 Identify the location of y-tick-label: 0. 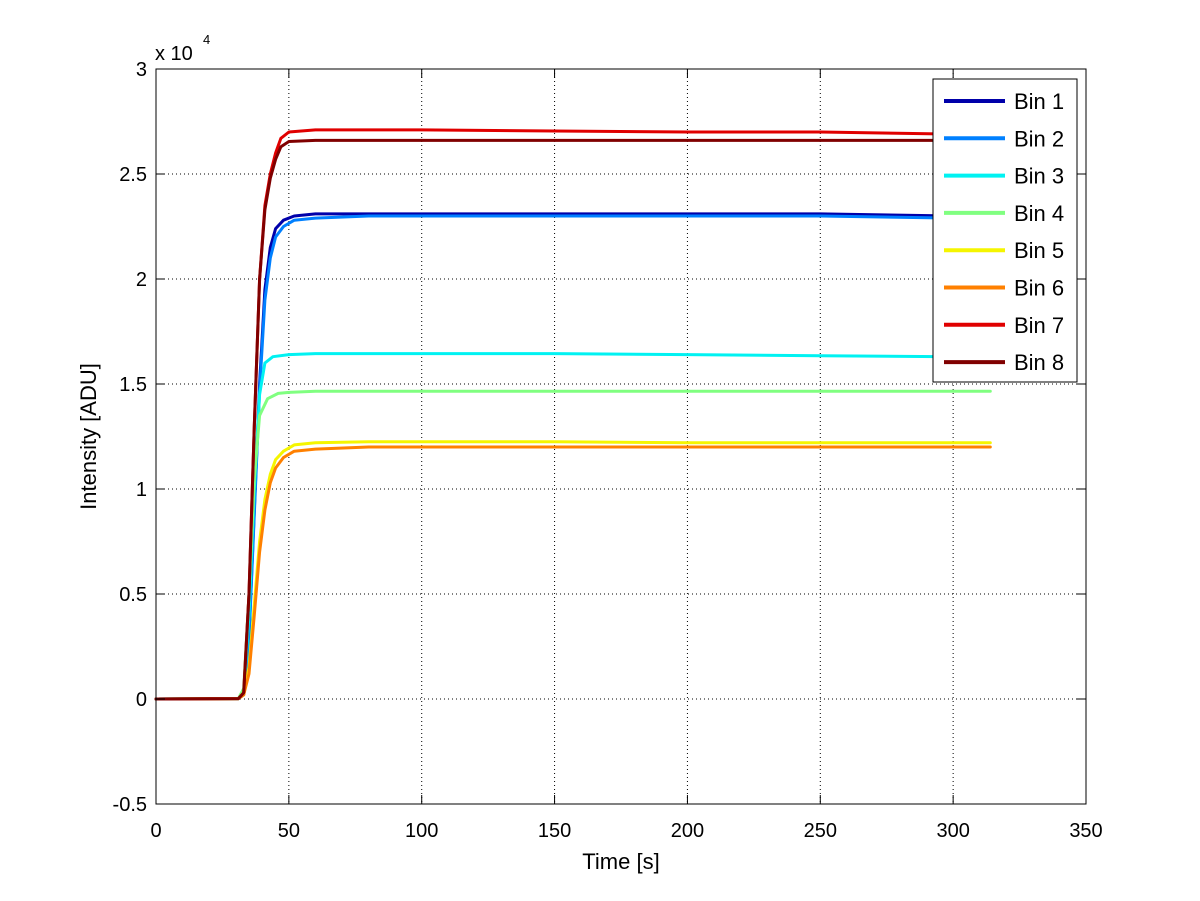
(141, 700).